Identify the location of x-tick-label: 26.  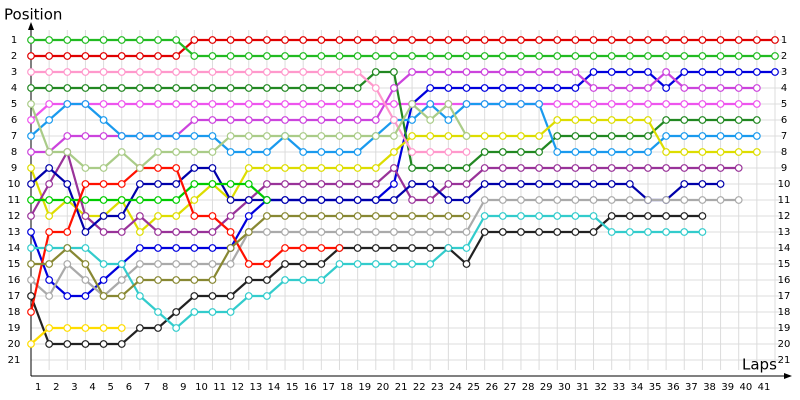
(491, 387).